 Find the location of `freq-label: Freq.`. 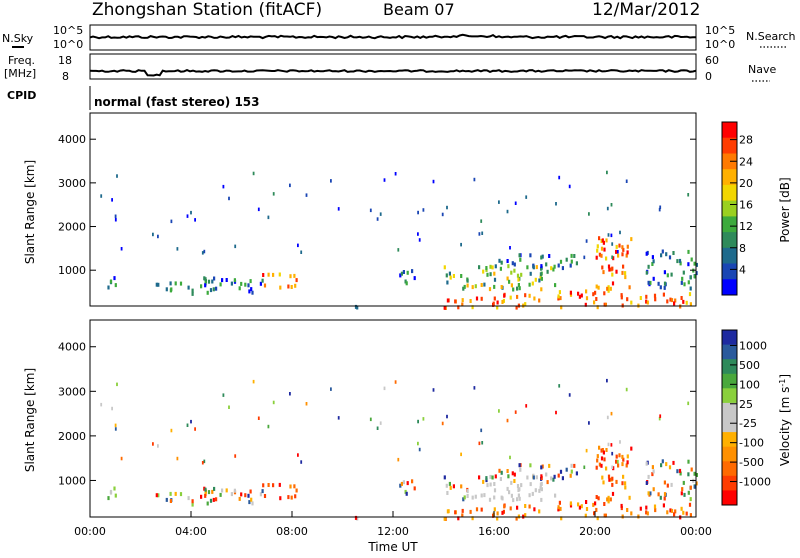

freq-label: Freq. is located at coordinates (21, 60).